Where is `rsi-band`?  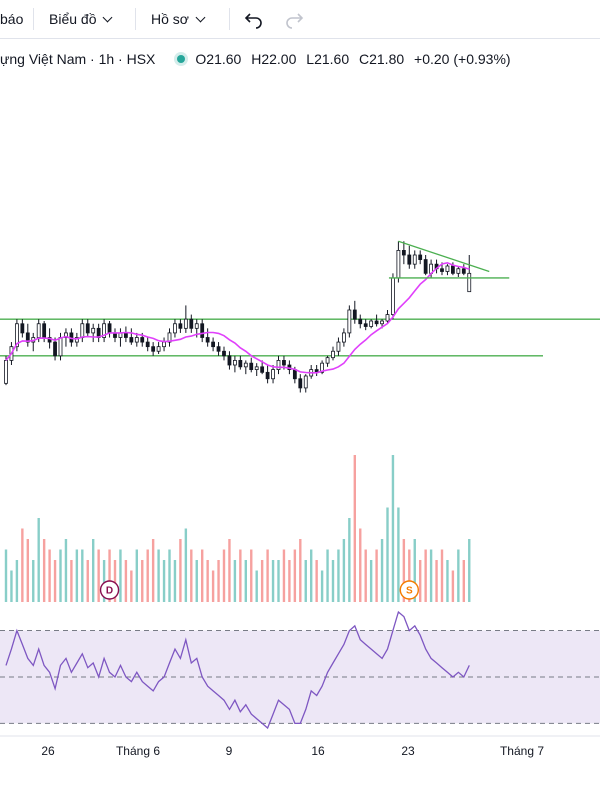 rsi-band is located at coordinates (300, 677).